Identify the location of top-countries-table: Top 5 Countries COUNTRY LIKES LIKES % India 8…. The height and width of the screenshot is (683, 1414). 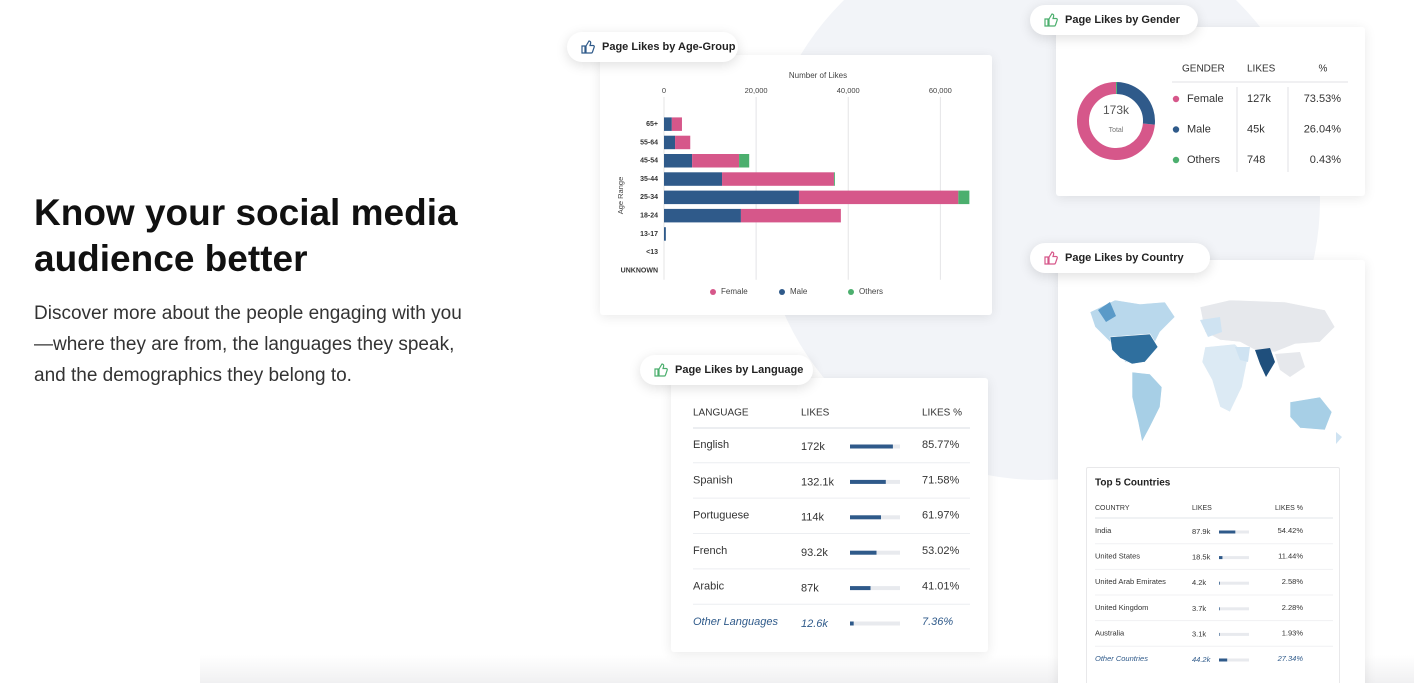
(1214, 571).